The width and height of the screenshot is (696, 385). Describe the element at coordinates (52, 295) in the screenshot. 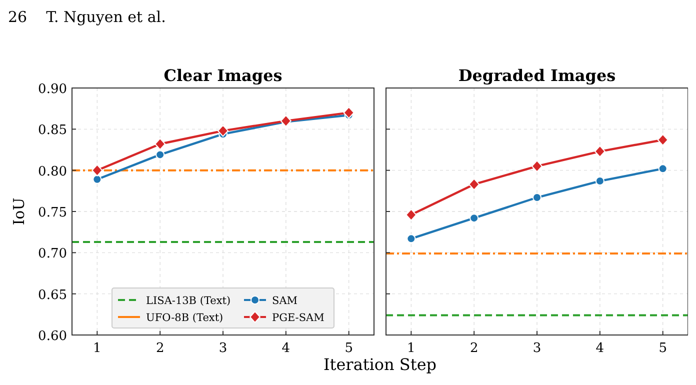

I see `y-tick-label: 0.65` at that location.